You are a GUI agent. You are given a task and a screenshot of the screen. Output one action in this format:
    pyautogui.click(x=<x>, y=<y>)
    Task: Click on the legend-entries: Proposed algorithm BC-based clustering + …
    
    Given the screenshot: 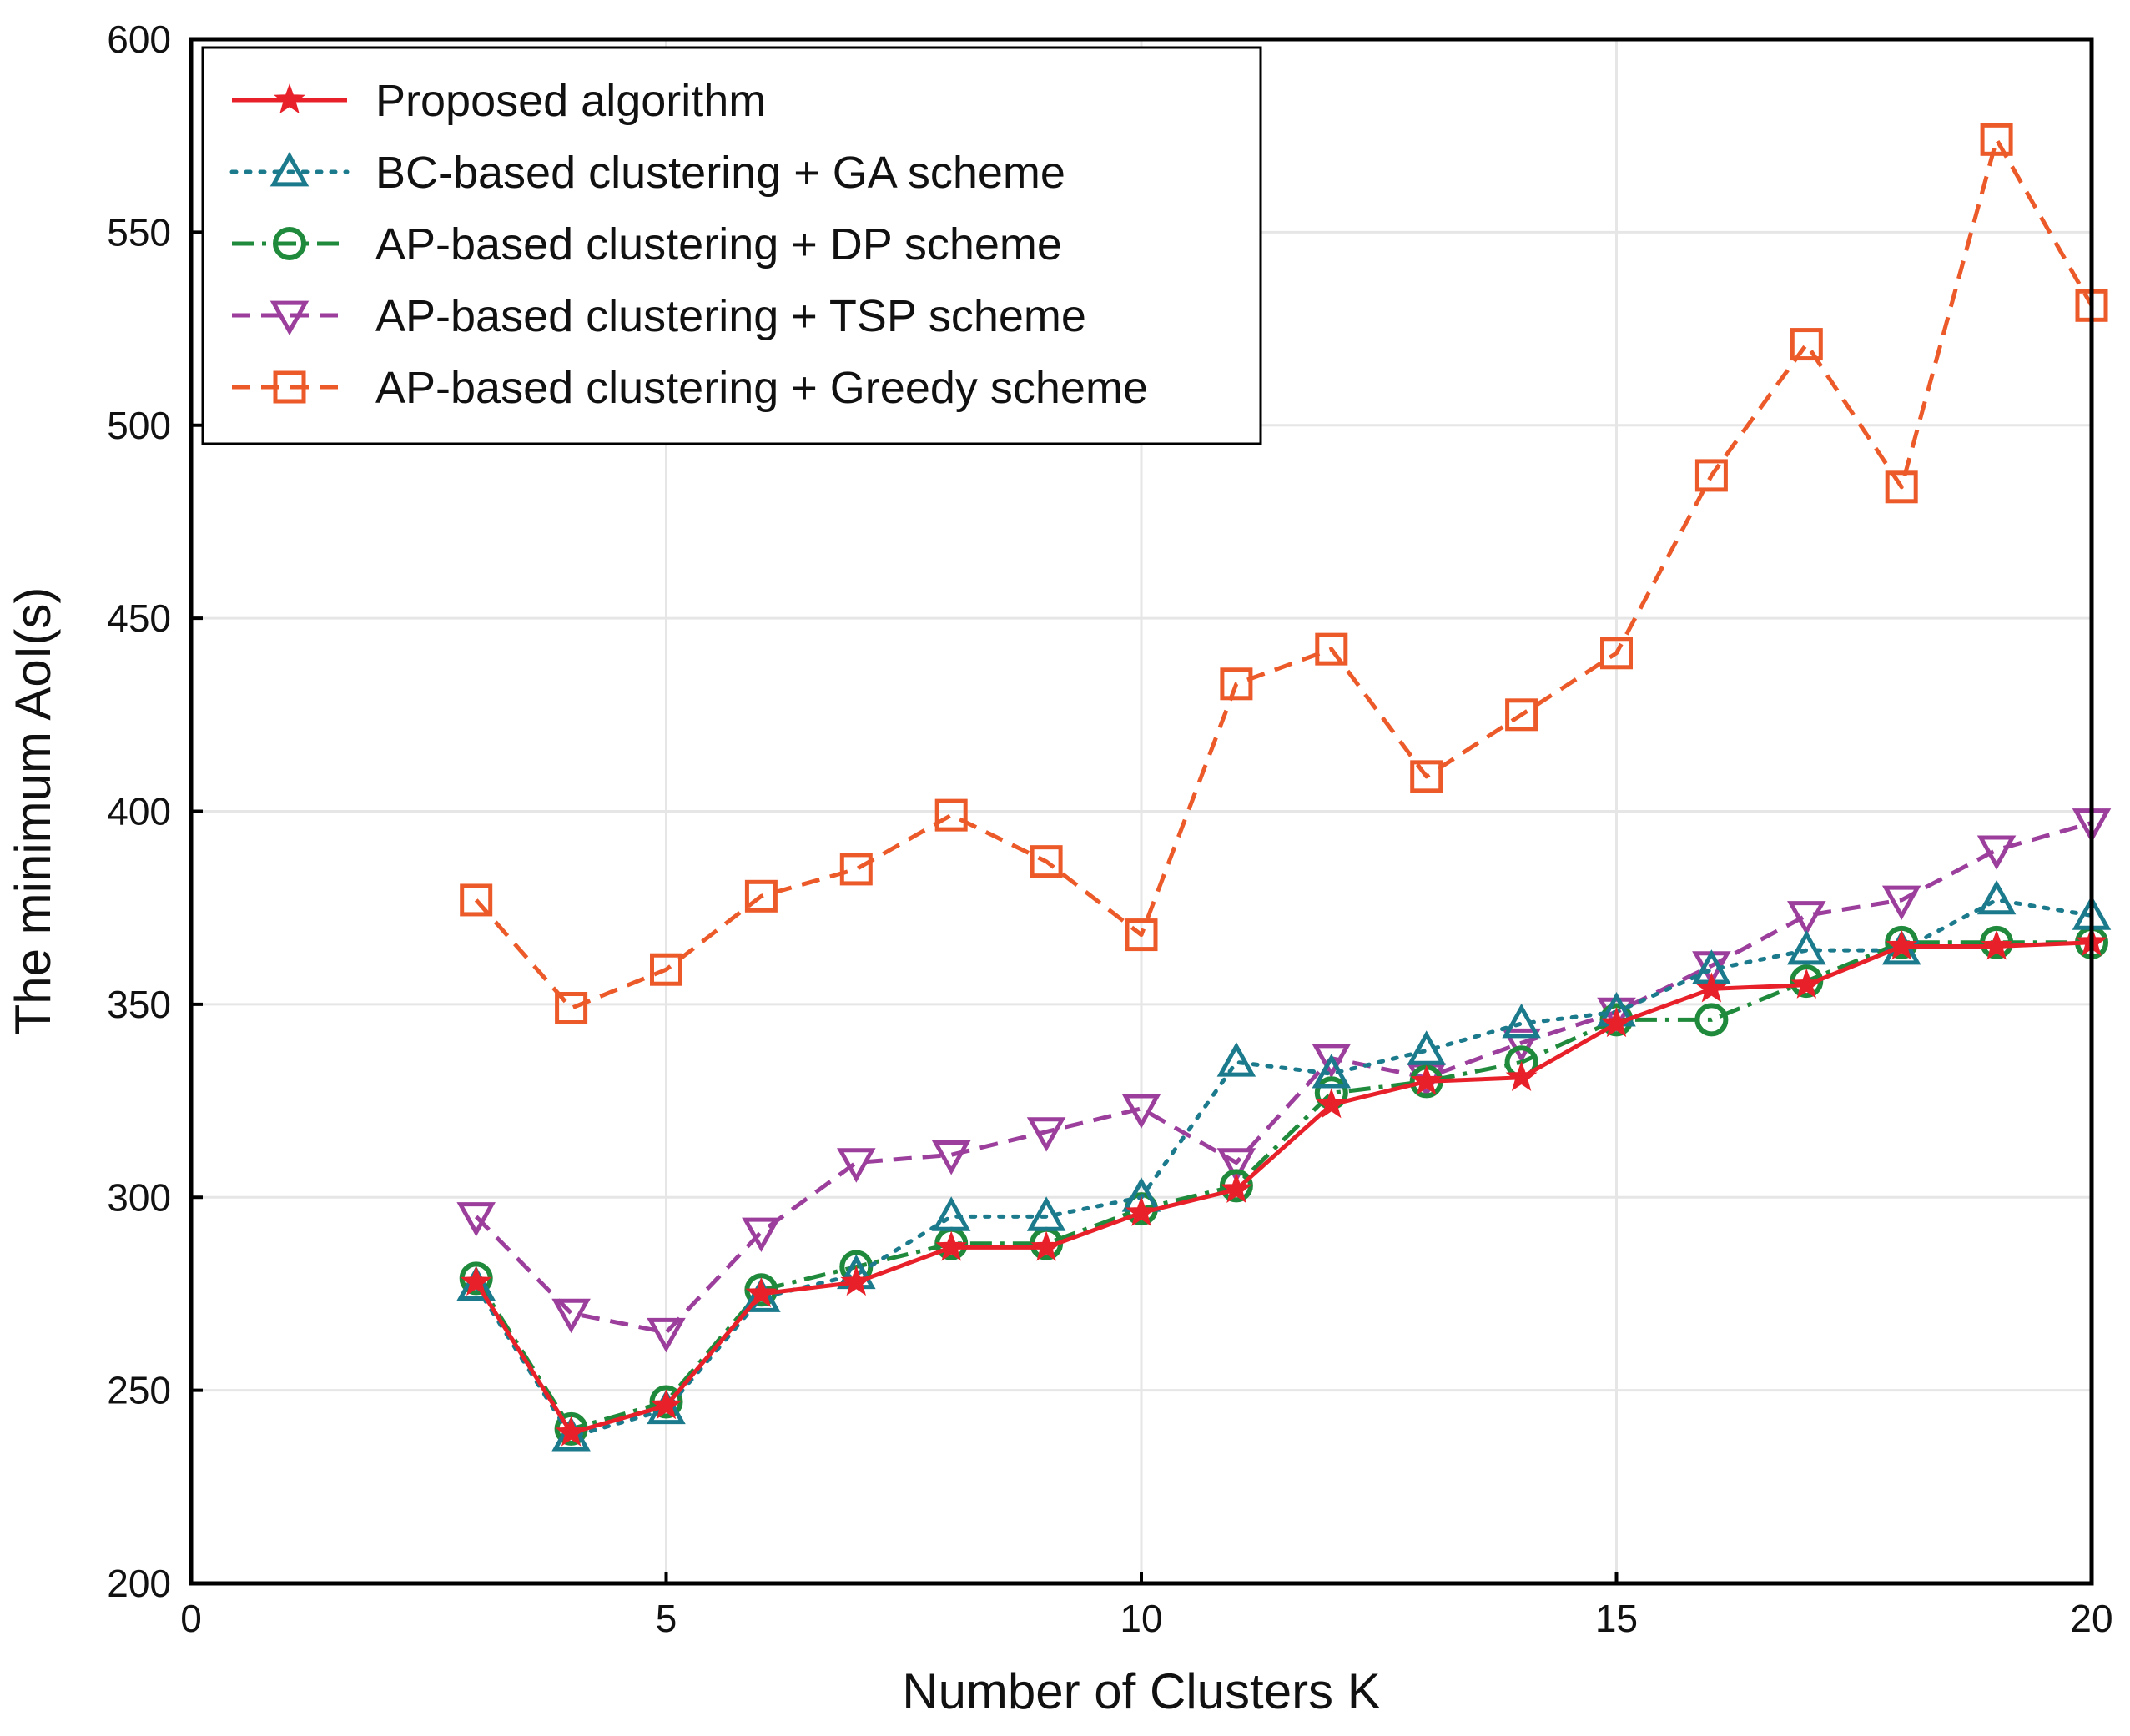 What is the action you would take?
    pyautogui.click(x=688, y=244)
    